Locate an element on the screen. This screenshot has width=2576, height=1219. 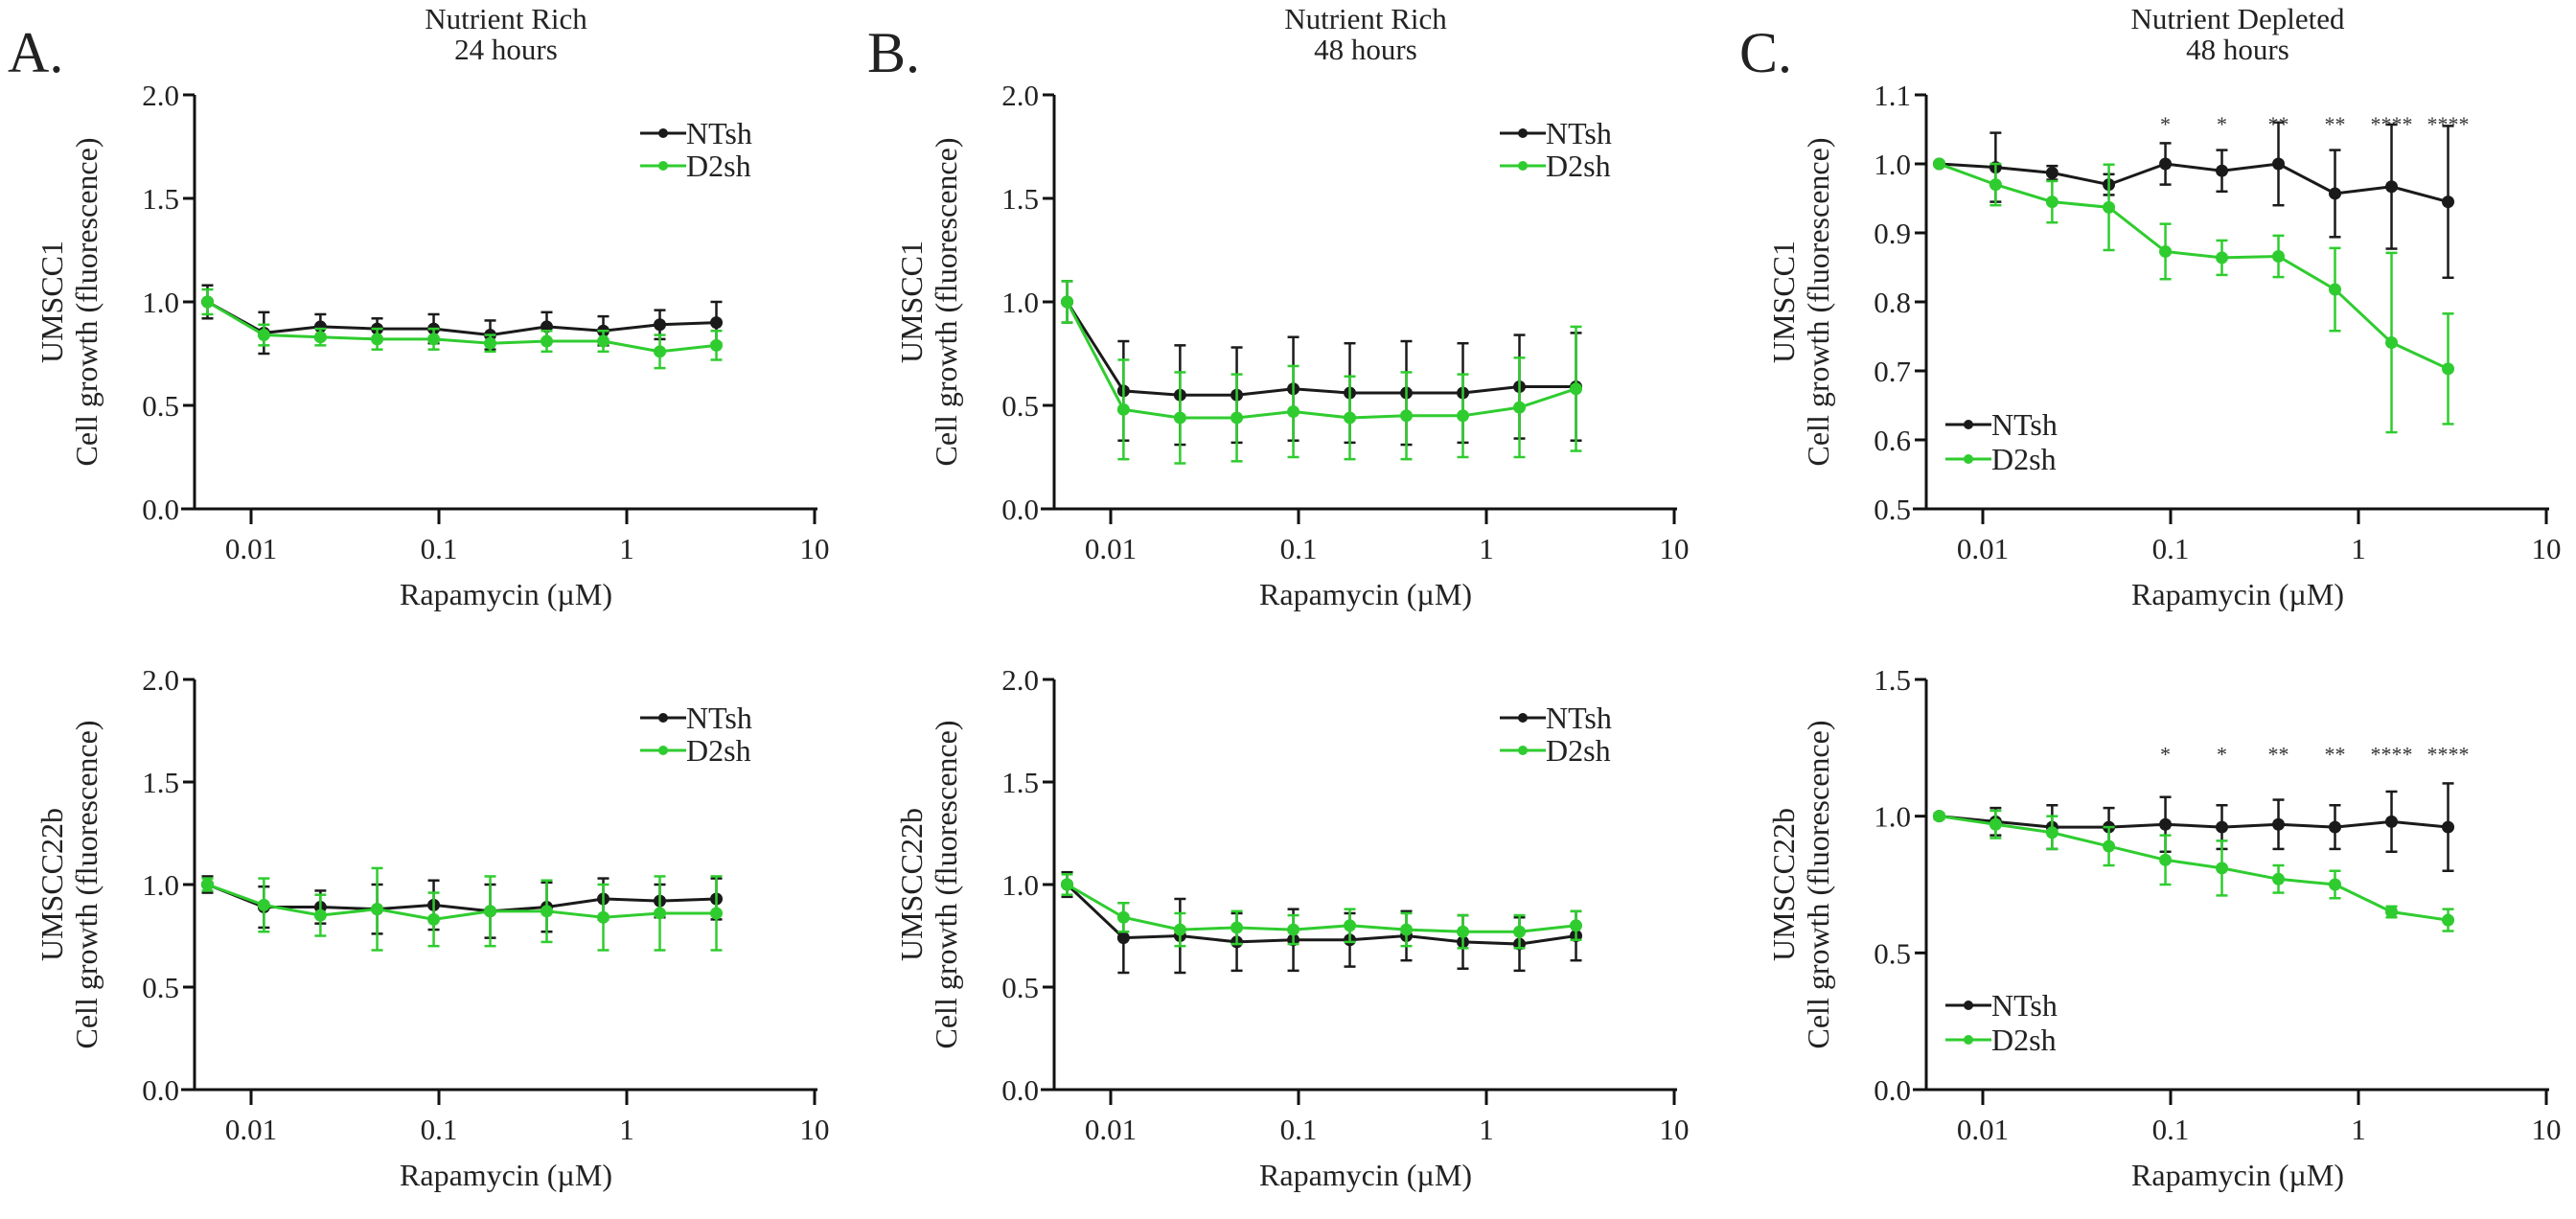
y-tick-label: 1.0 is located at coordinates (160, 885).